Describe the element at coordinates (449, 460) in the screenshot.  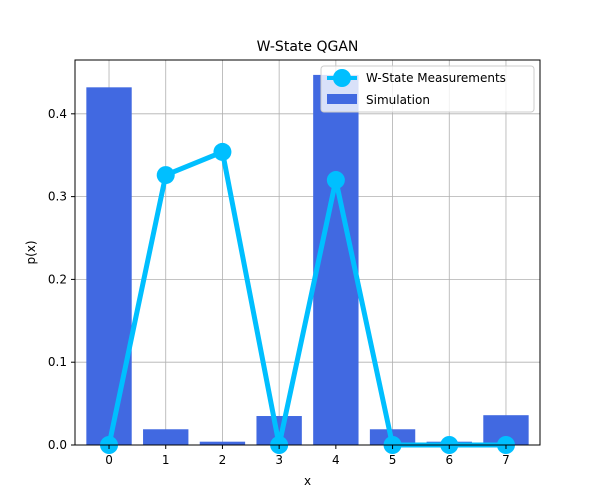
I see `x-tick-label: 6` at that location.